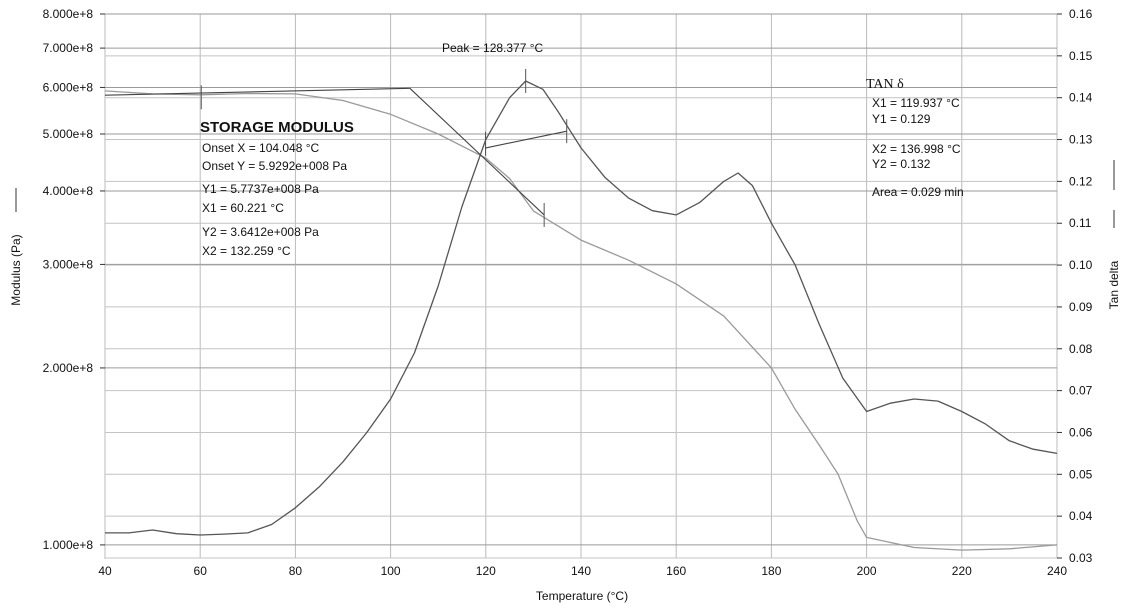 The width and height of the screenshot is (1124, 609). What do you see at coordinates (68, 134) in the screenshot?
I see `left-tick-label: 5.000e+8` at bounding box center [68, 134].